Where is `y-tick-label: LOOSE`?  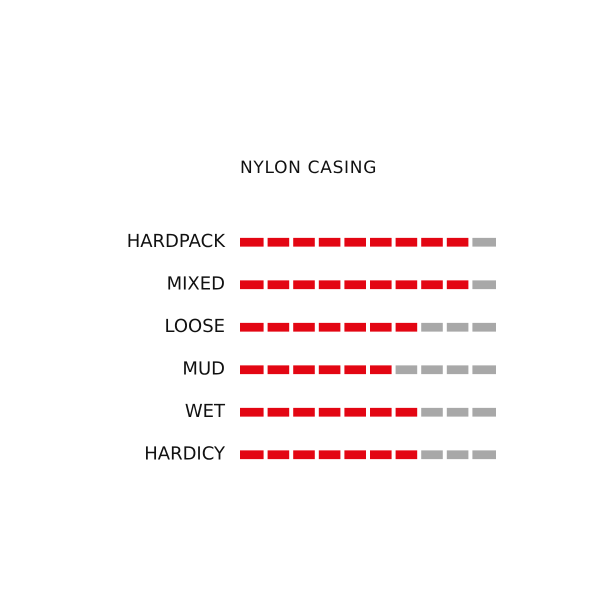 y-tick-label: LOOSE is located at coordinates (194, 326).